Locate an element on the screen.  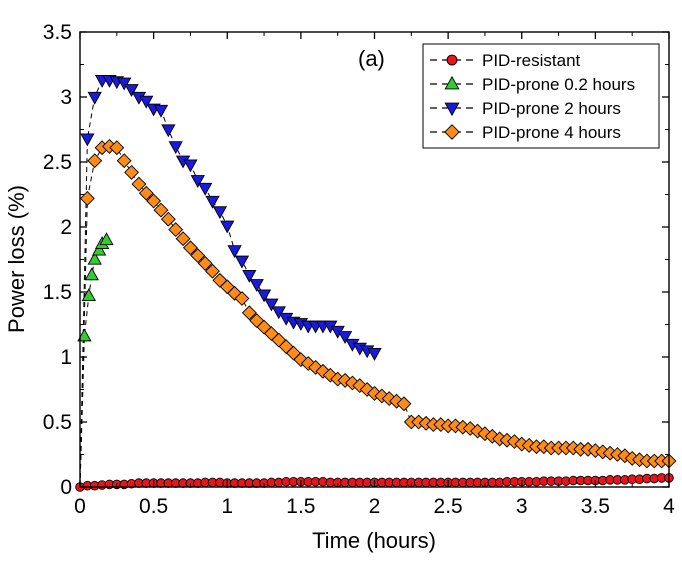
x-tick-label: 0.5 is located at coordinates (153, 506).